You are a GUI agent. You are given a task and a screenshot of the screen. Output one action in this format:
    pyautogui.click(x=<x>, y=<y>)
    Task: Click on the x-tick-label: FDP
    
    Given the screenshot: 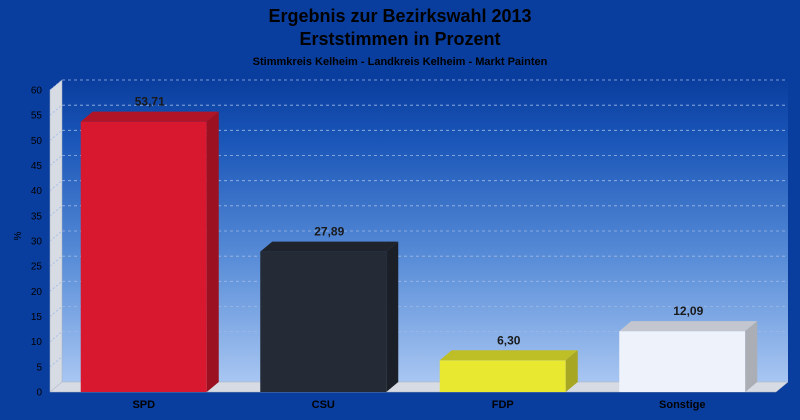 What is the action you would take?
    pyautogui.click(x=503, y=405)
    